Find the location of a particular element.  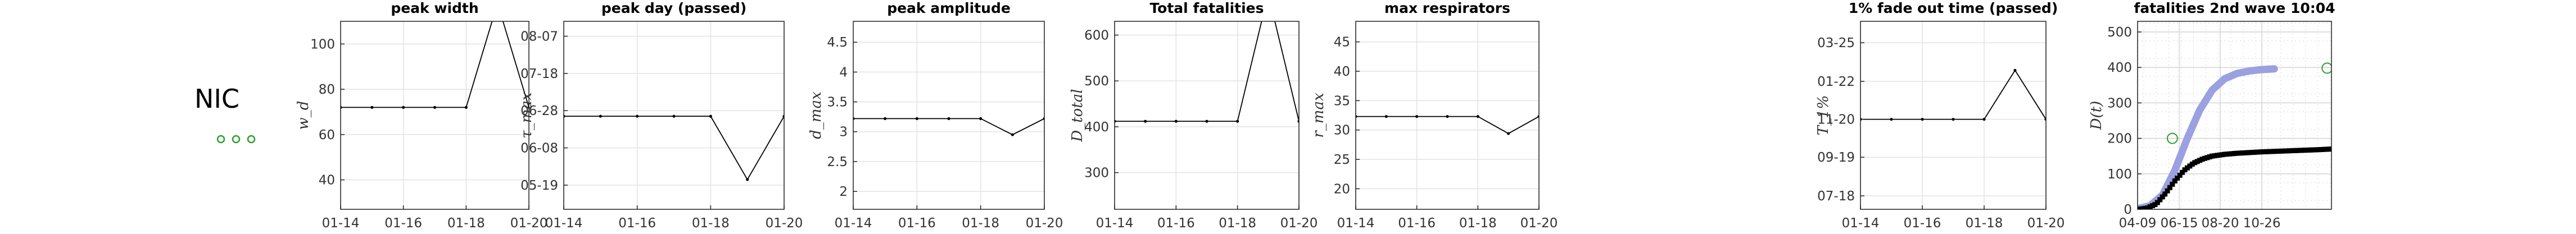

y-tick-label: 3.5 is located at coordinates (837, 102).